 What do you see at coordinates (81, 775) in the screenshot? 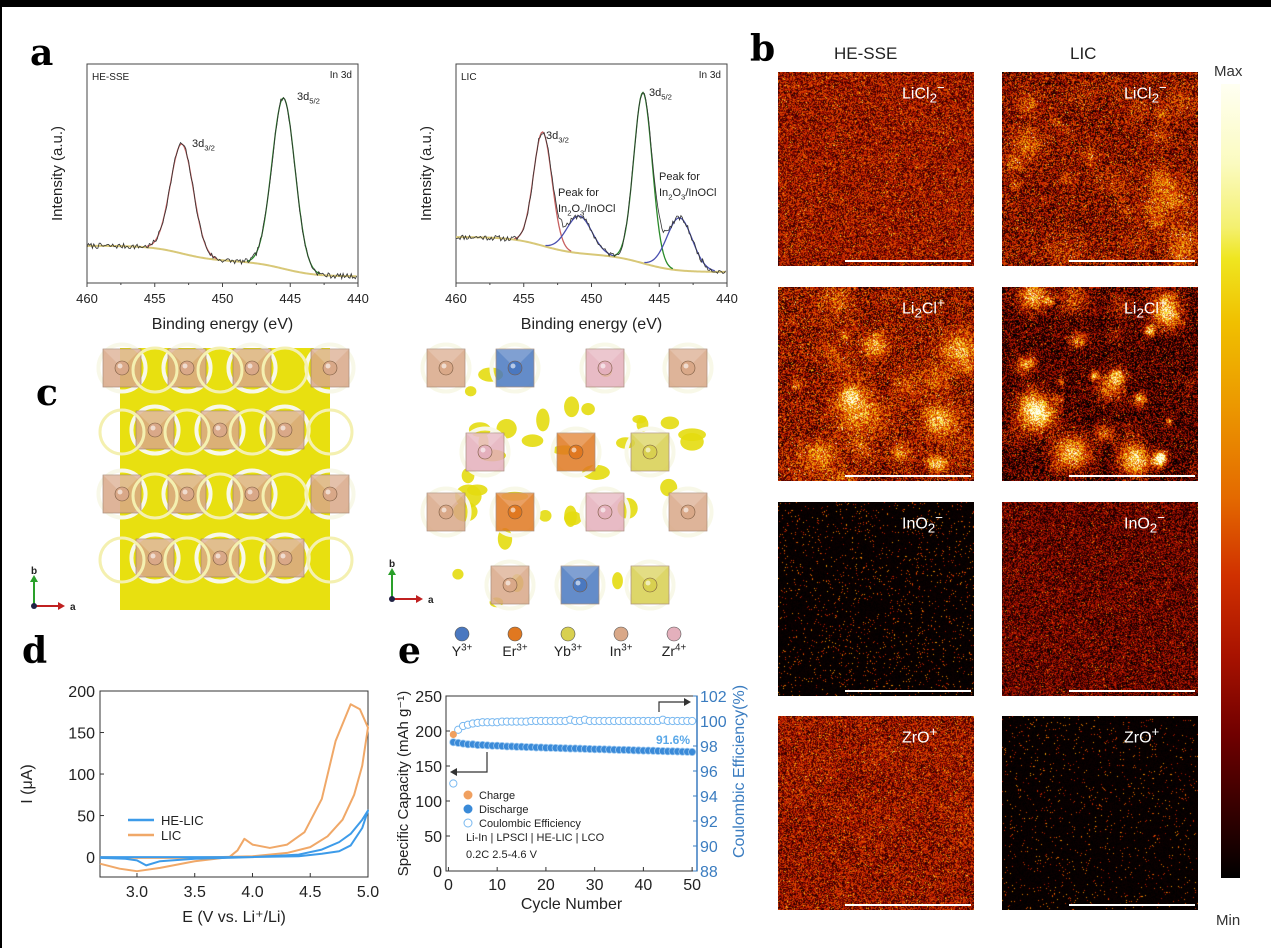
I see `y-tick-label: 100` at bounding box center [81, 775].